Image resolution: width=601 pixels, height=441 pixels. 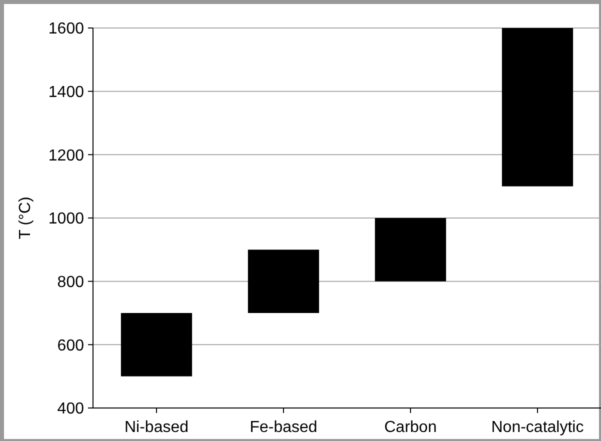 What do you see at coordinates (156, 427) in the screenshot?
I see `x-tick-label: Ni-based` at bounding box center [156, 427].